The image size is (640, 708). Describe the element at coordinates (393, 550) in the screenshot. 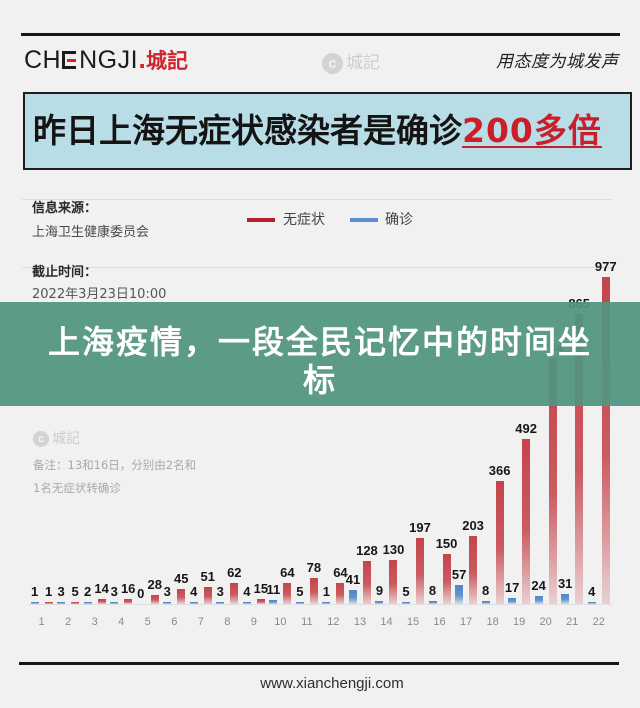

I see `bar-value-label-asymptomatic: 130` at that location.